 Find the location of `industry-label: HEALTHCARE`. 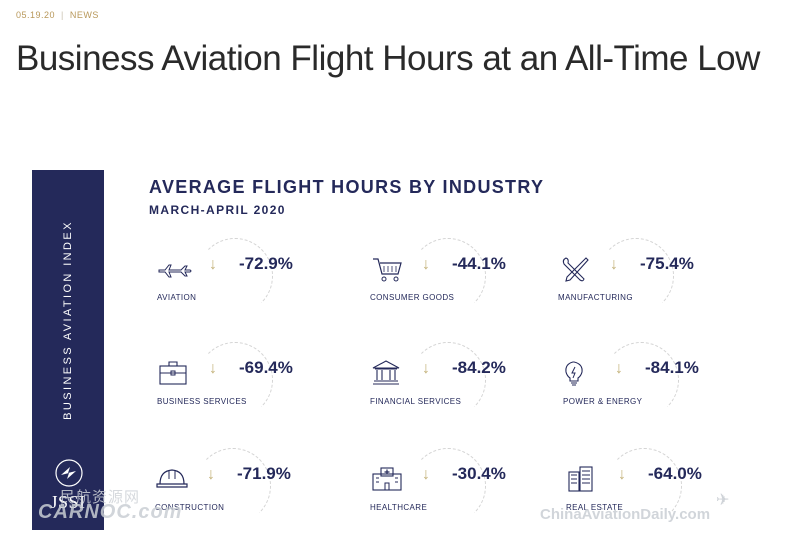

industry-label: HEALTHCARE is located at coordinates (399, 507).